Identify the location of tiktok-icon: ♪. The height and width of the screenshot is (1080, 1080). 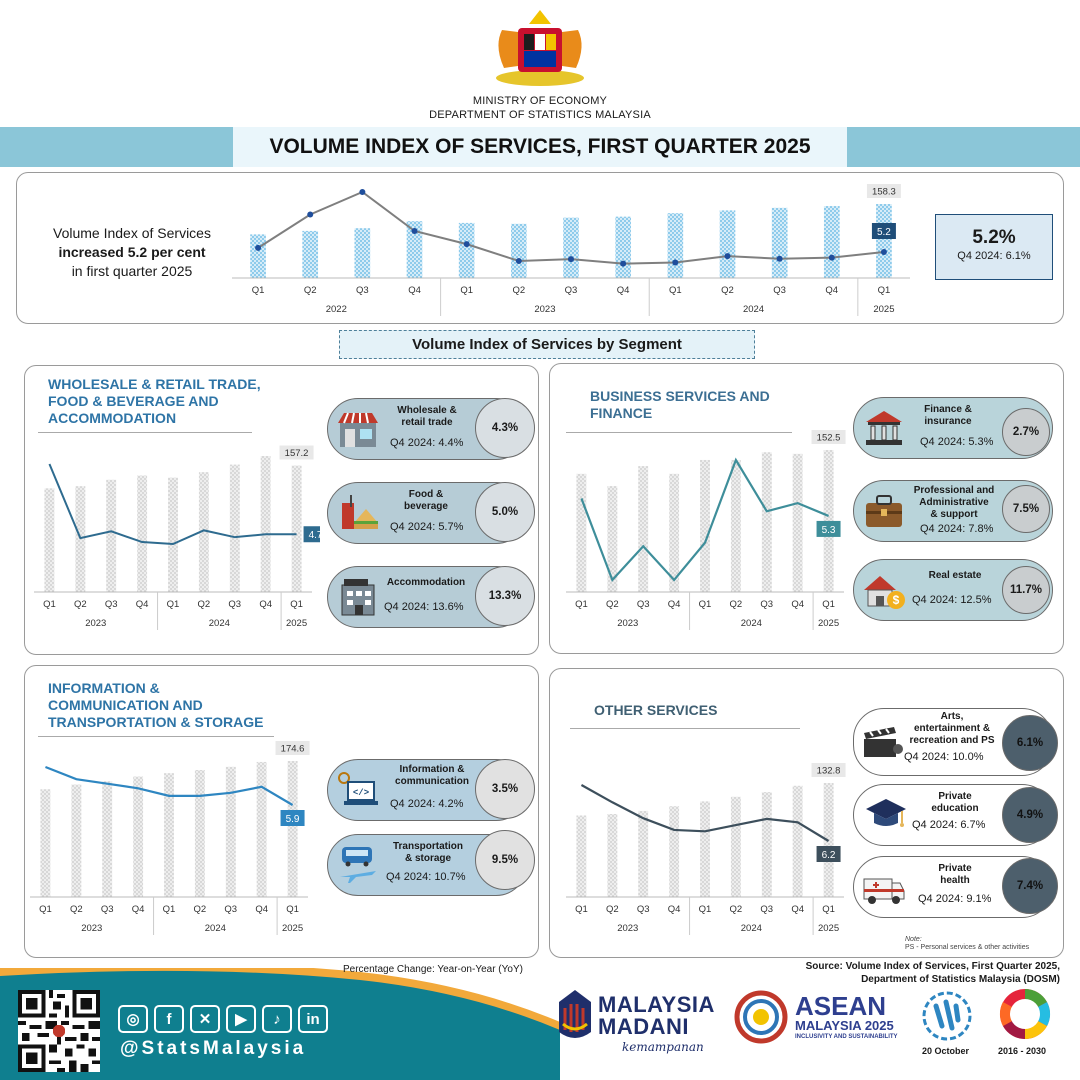
(277, 1019).